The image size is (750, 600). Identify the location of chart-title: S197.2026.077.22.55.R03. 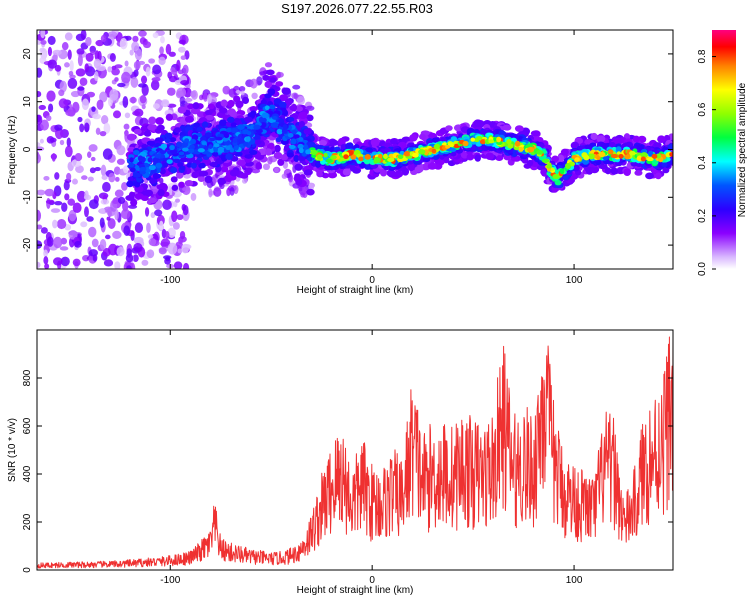
(357, 8).